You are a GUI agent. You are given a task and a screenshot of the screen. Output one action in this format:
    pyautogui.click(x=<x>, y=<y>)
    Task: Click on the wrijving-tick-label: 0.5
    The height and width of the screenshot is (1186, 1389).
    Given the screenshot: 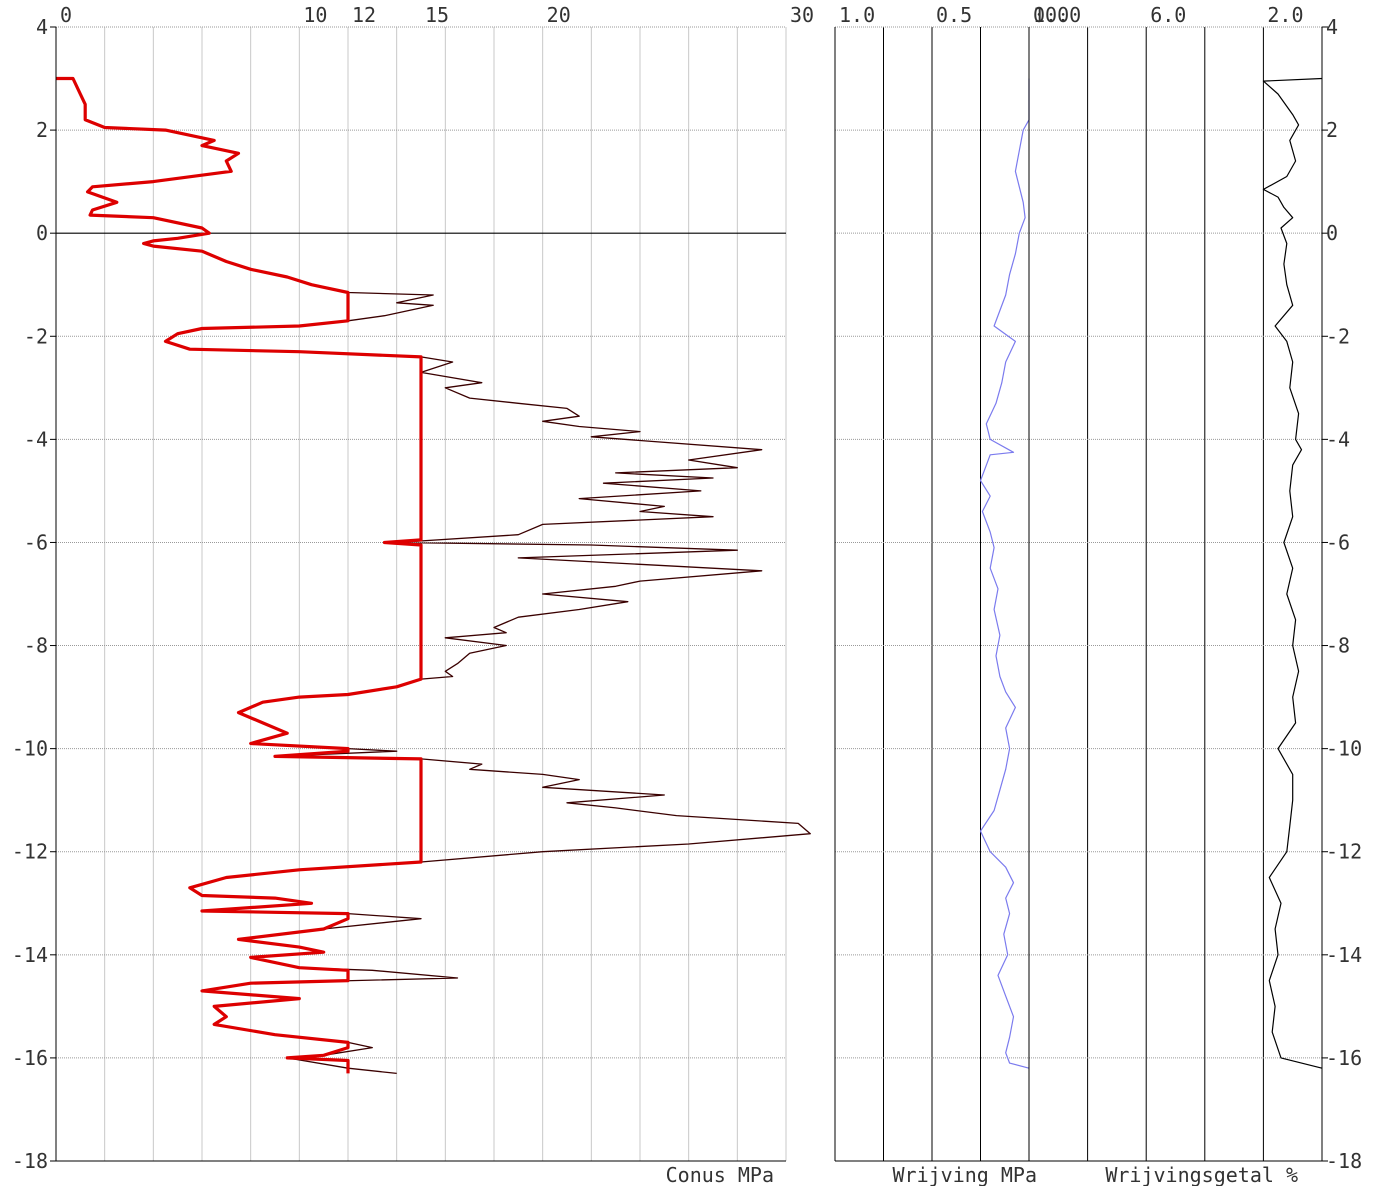 What is the action you would take?
    pyautogui.click(x=954, y=15)
    